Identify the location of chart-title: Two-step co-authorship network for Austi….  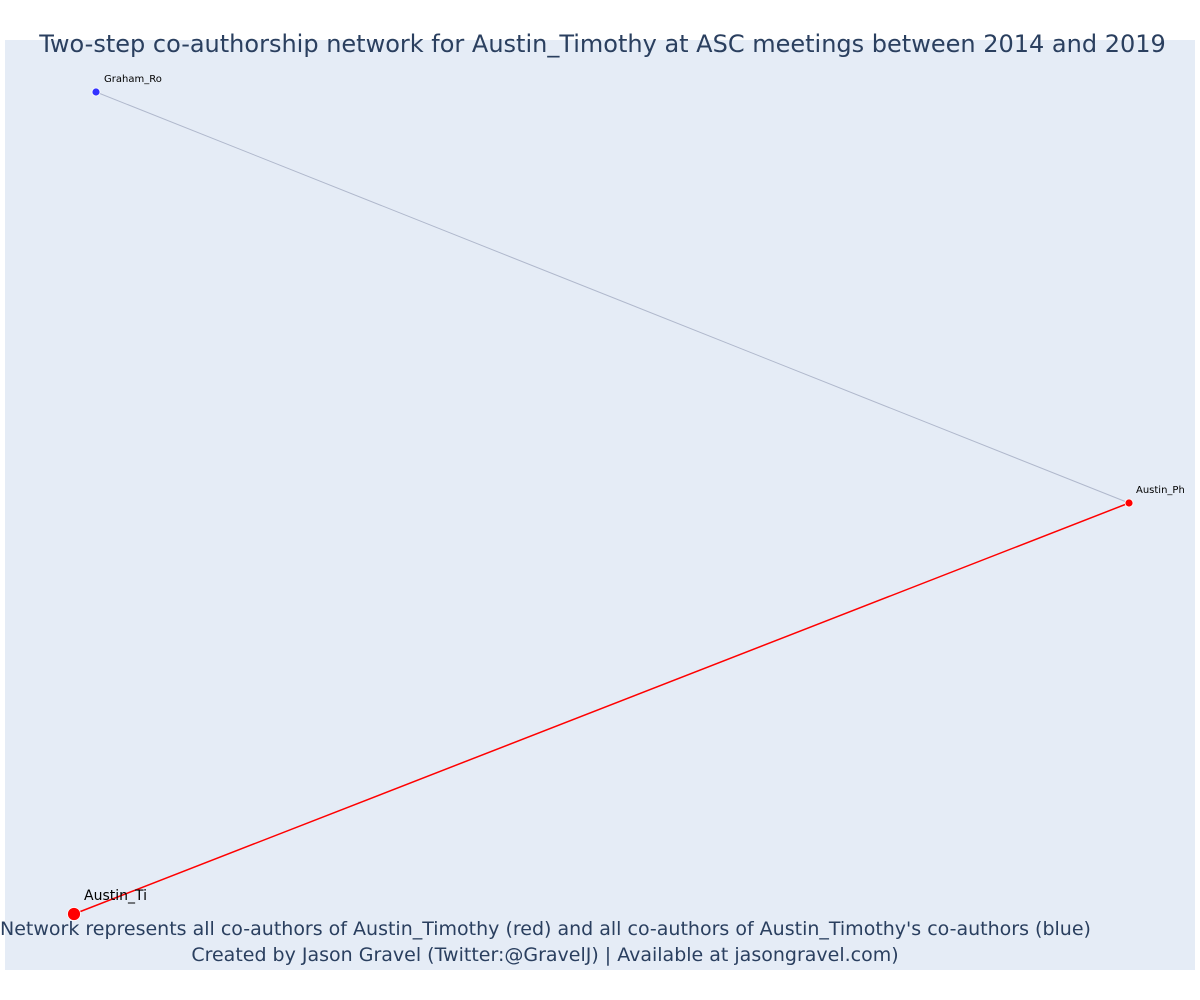
(602, 44).